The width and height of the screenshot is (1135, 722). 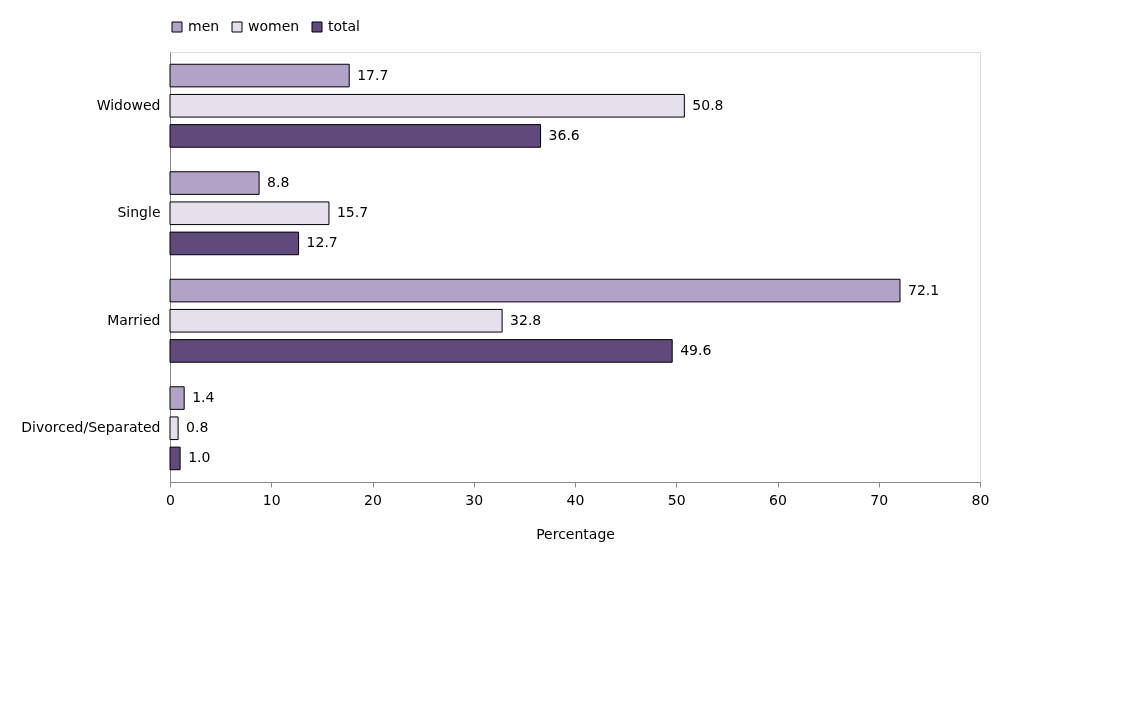 What do you see at coordinates (778, 499) in the screenshot?
I see `x-tick-label: 60` at bounding box center [778, 499].